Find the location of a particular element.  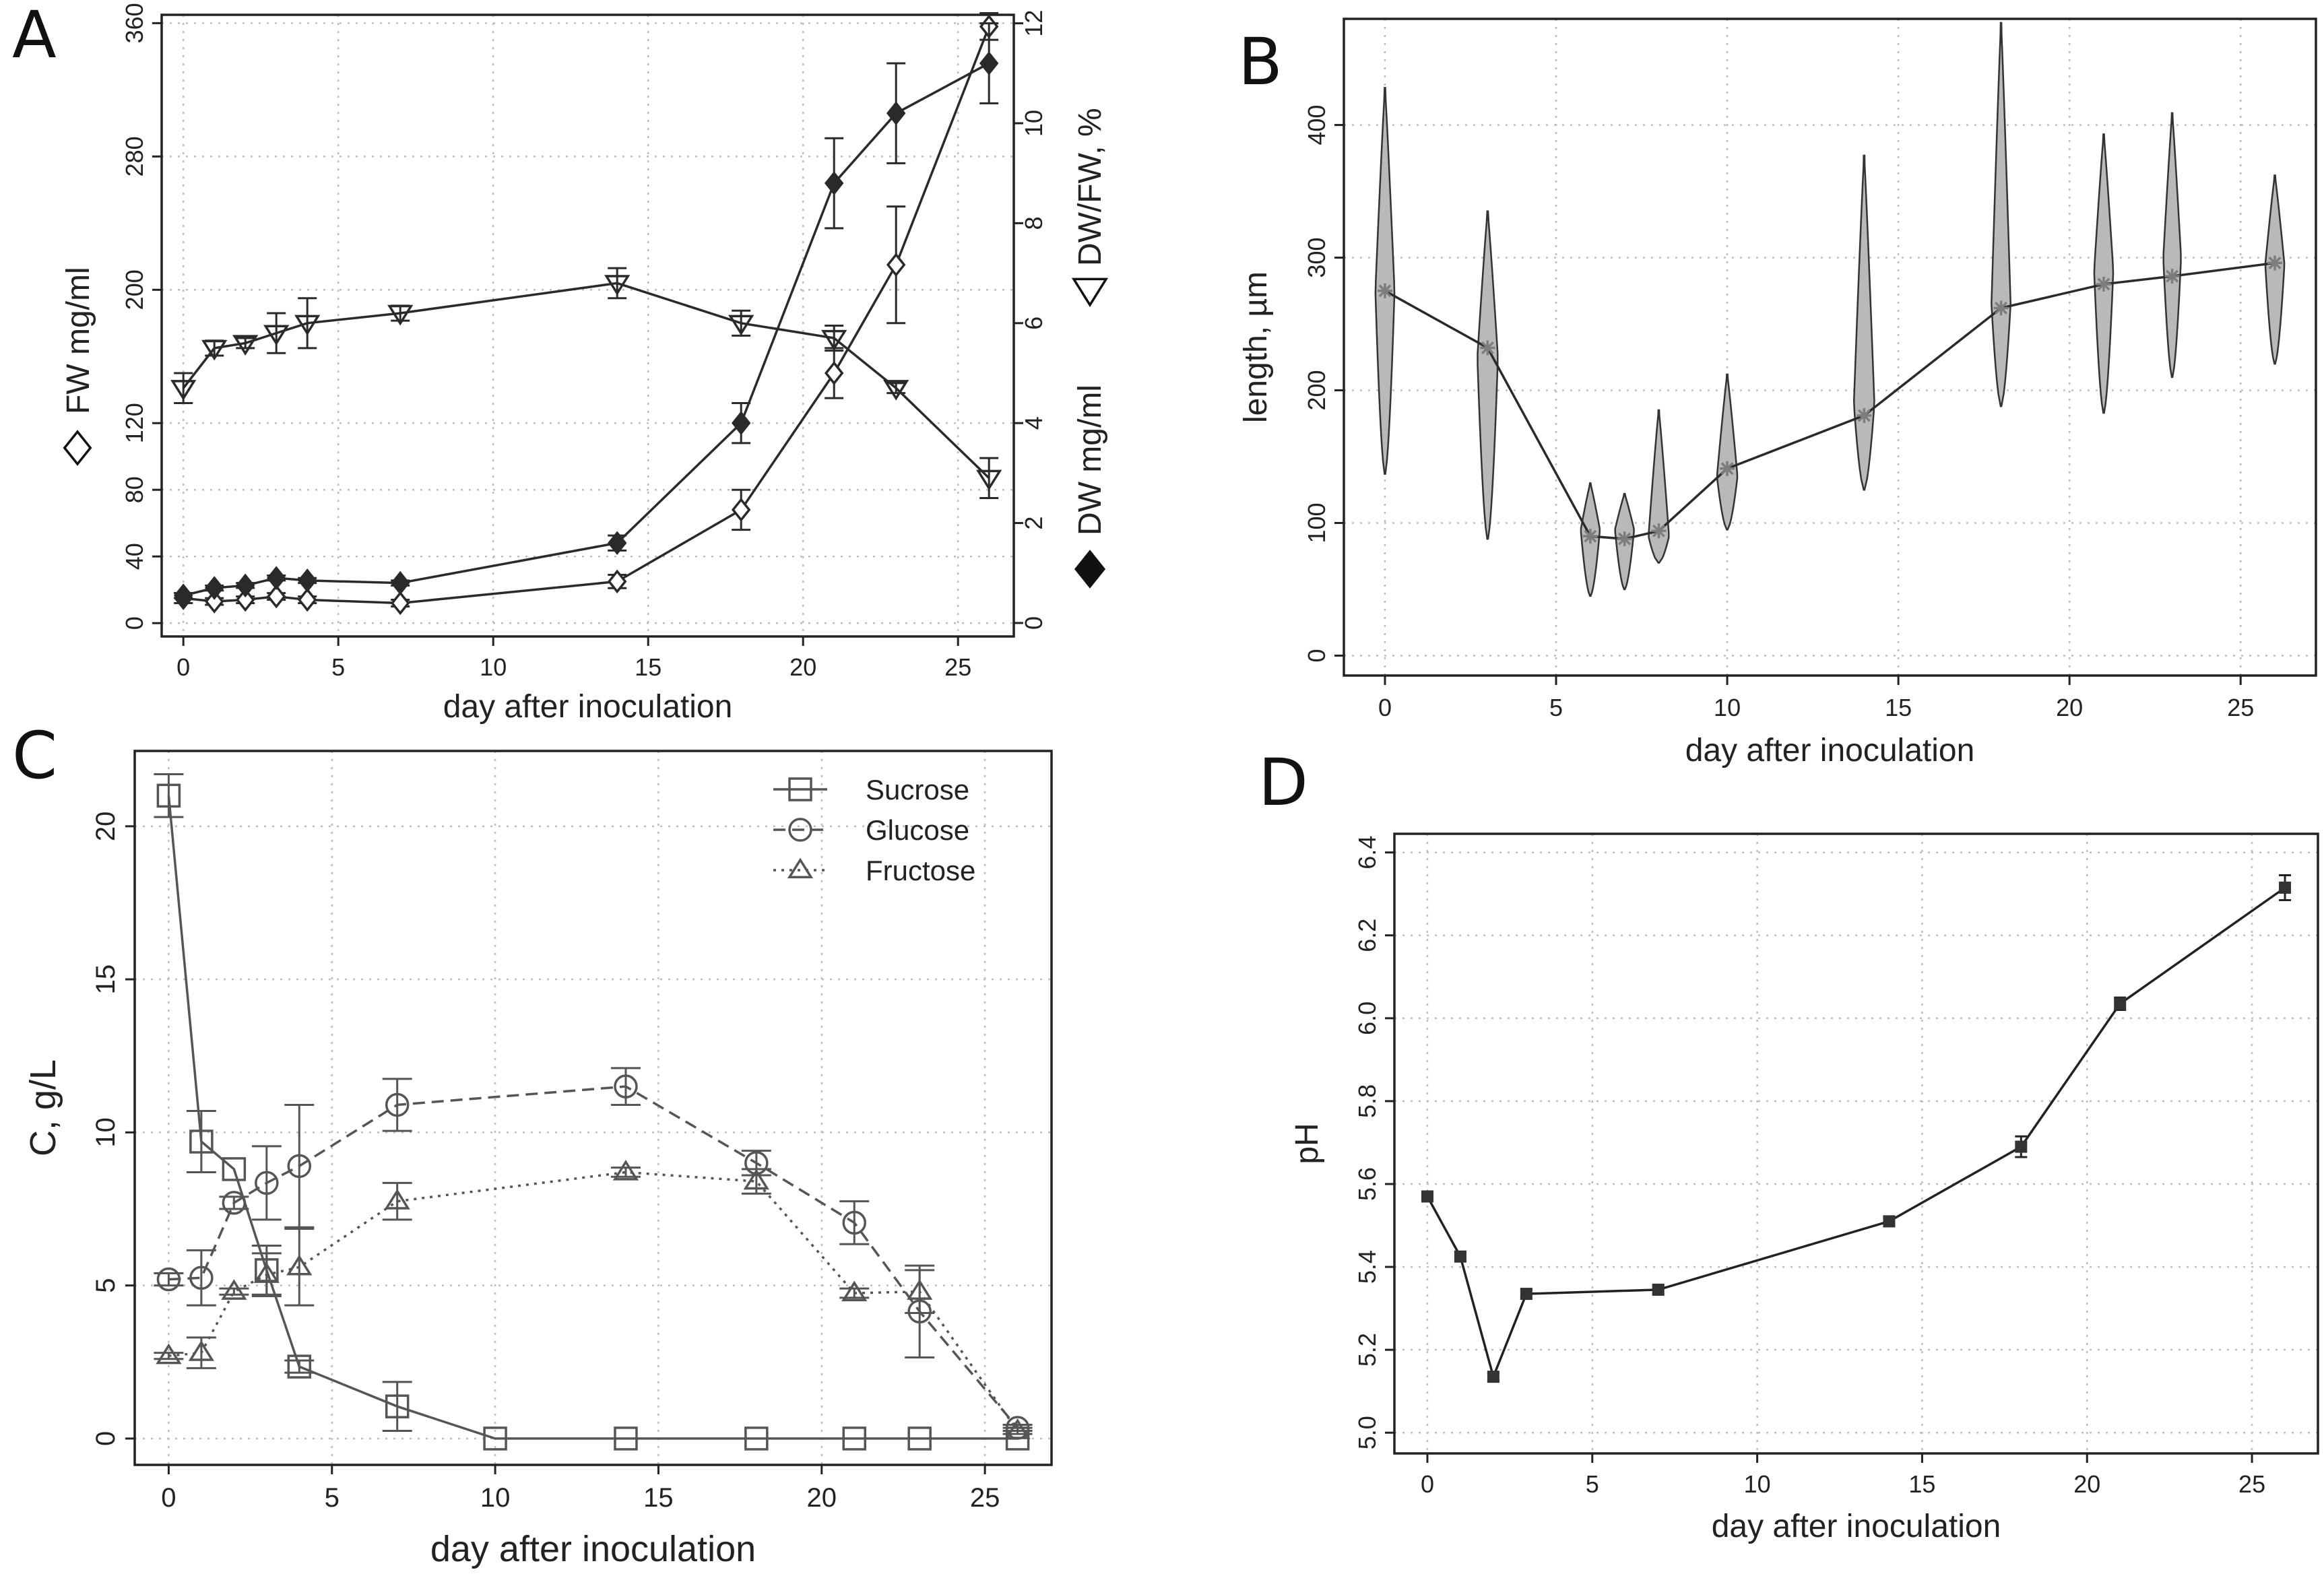

y-tick-label: 5.6 is located at coordinates (1367, 1184).